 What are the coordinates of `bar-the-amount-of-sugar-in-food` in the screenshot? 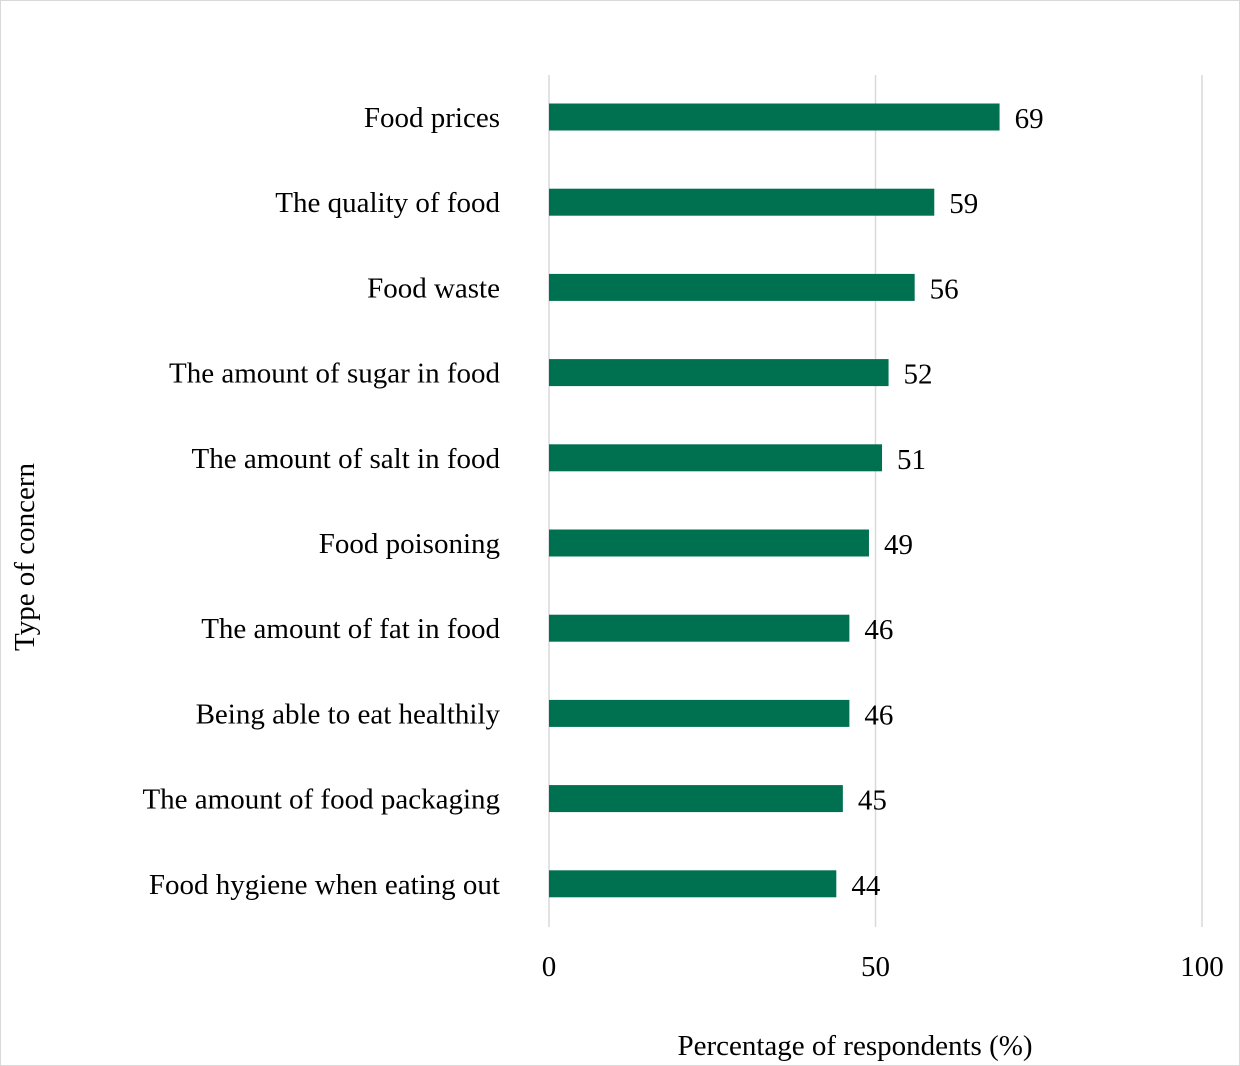 It's located at (719, 373).